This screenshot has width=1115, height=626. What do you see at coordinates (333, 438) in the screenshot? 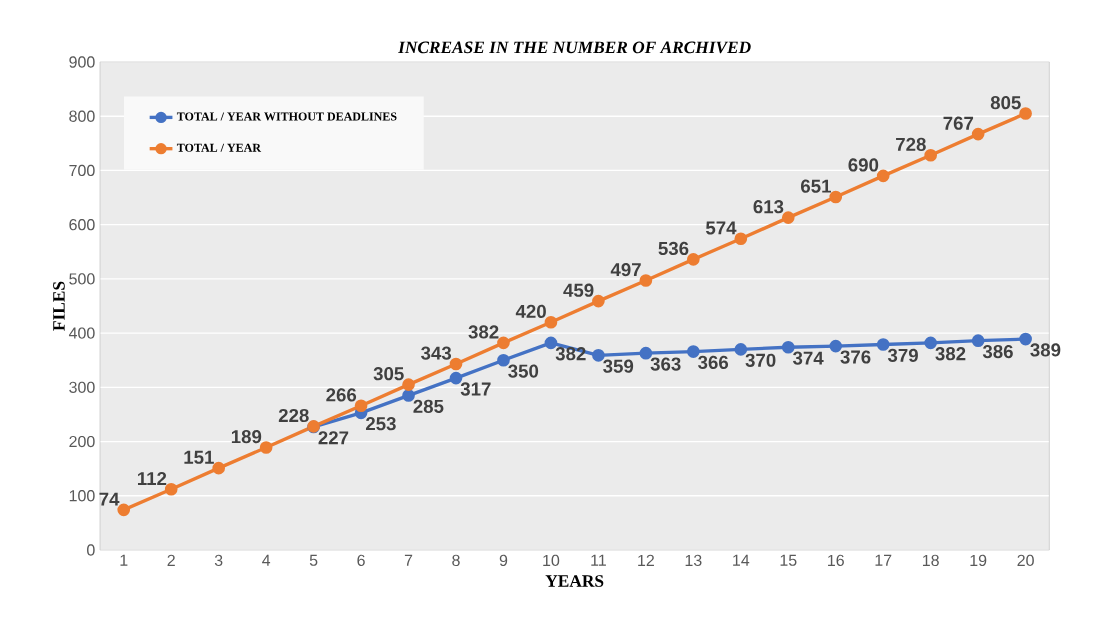
I see `data-label: 227` at bounding box center [333, 438].